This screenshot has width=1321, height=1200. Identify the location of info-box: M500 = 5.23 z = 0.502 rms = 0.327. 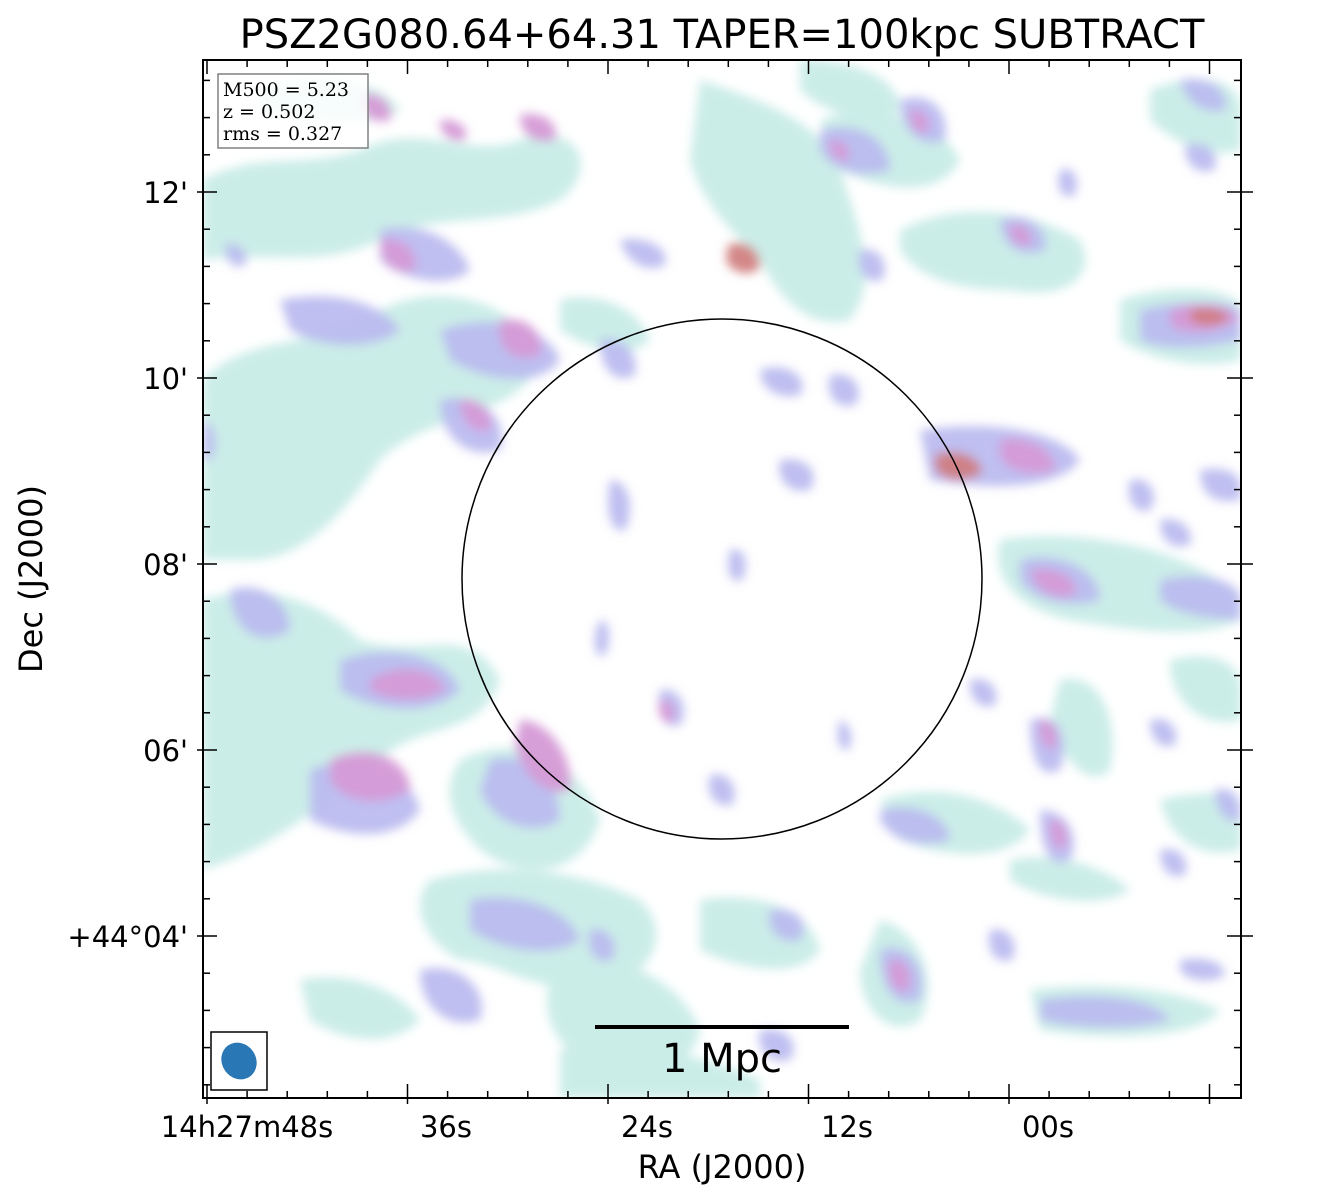
(293, 111).